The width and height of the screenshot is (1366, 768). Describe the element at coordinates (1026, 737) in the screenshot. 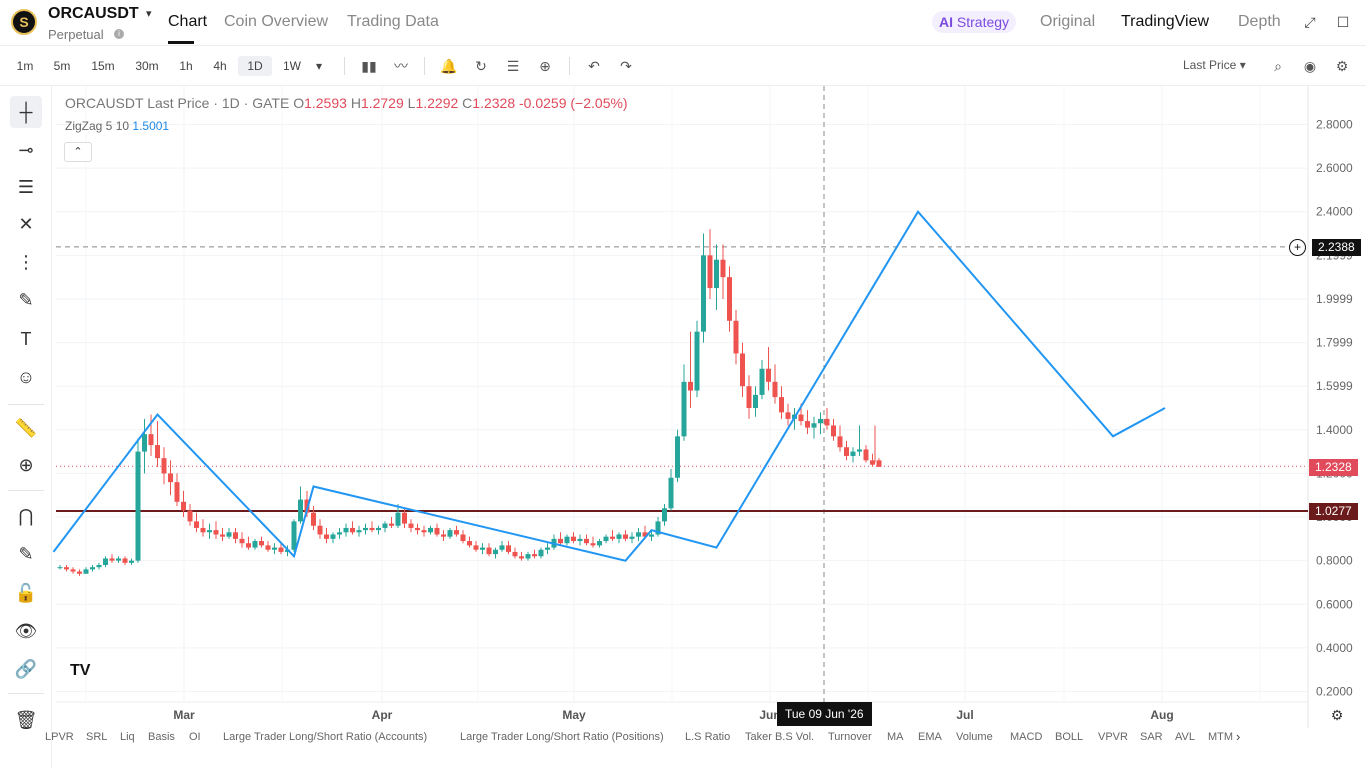

I see `indicator-macd: MACD` at that location.